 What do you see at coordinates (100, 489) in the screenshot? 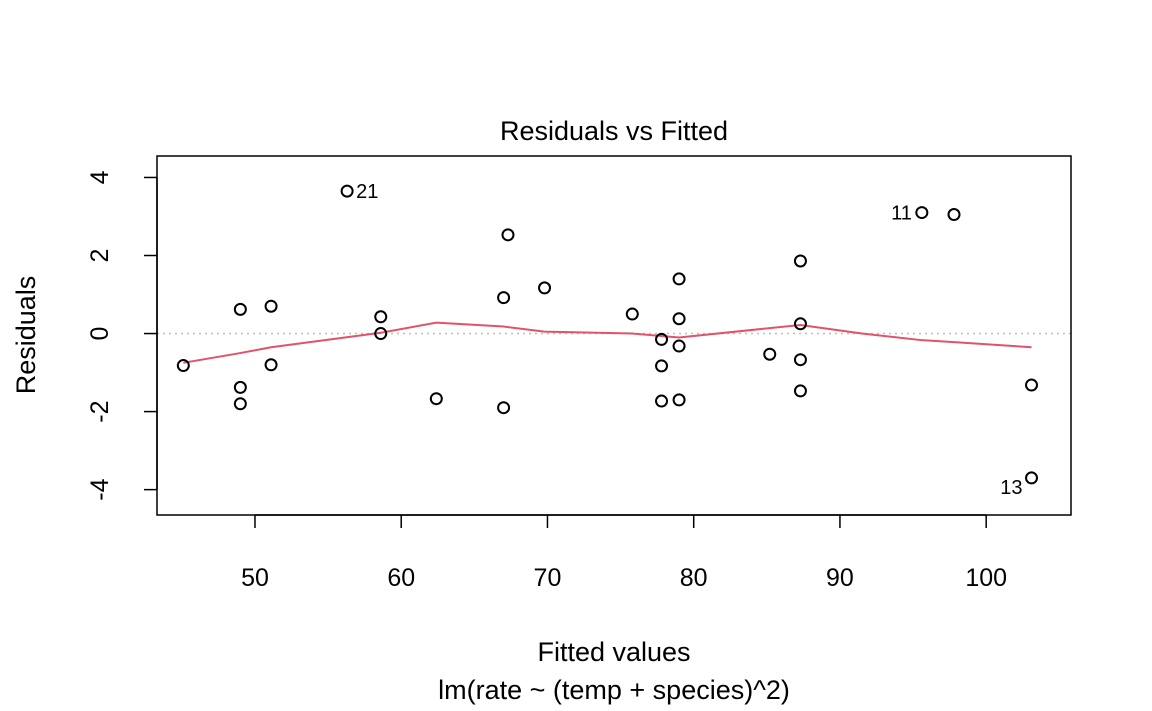
I see `y-tick-label: -4` at bounding box center [100, 489].